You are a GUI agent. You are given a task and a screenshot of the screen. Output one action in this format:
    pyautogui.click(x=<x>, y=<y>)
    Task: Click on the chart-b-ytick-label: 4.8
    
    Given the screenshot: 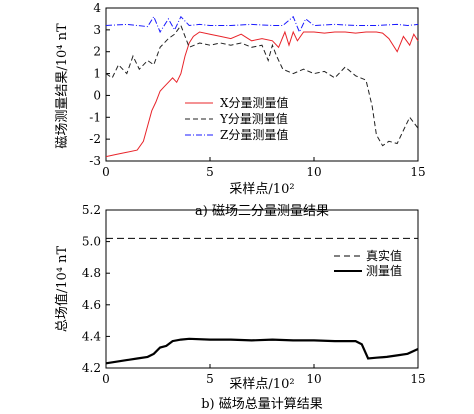 What is the action you would take?
    pyautogui.click(x=91, y=273)
    